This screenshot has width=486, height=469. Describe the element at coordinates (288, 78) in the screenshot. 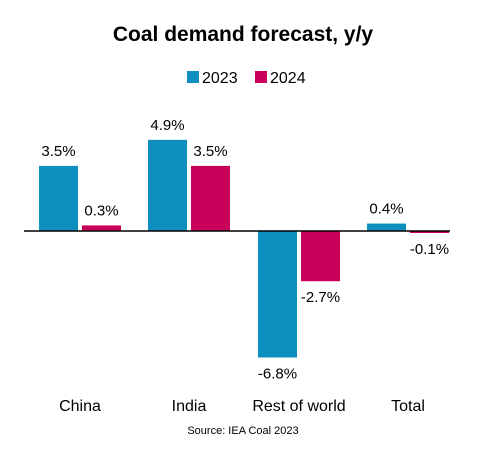

I see `legend-label-2024: 2024` at that location.